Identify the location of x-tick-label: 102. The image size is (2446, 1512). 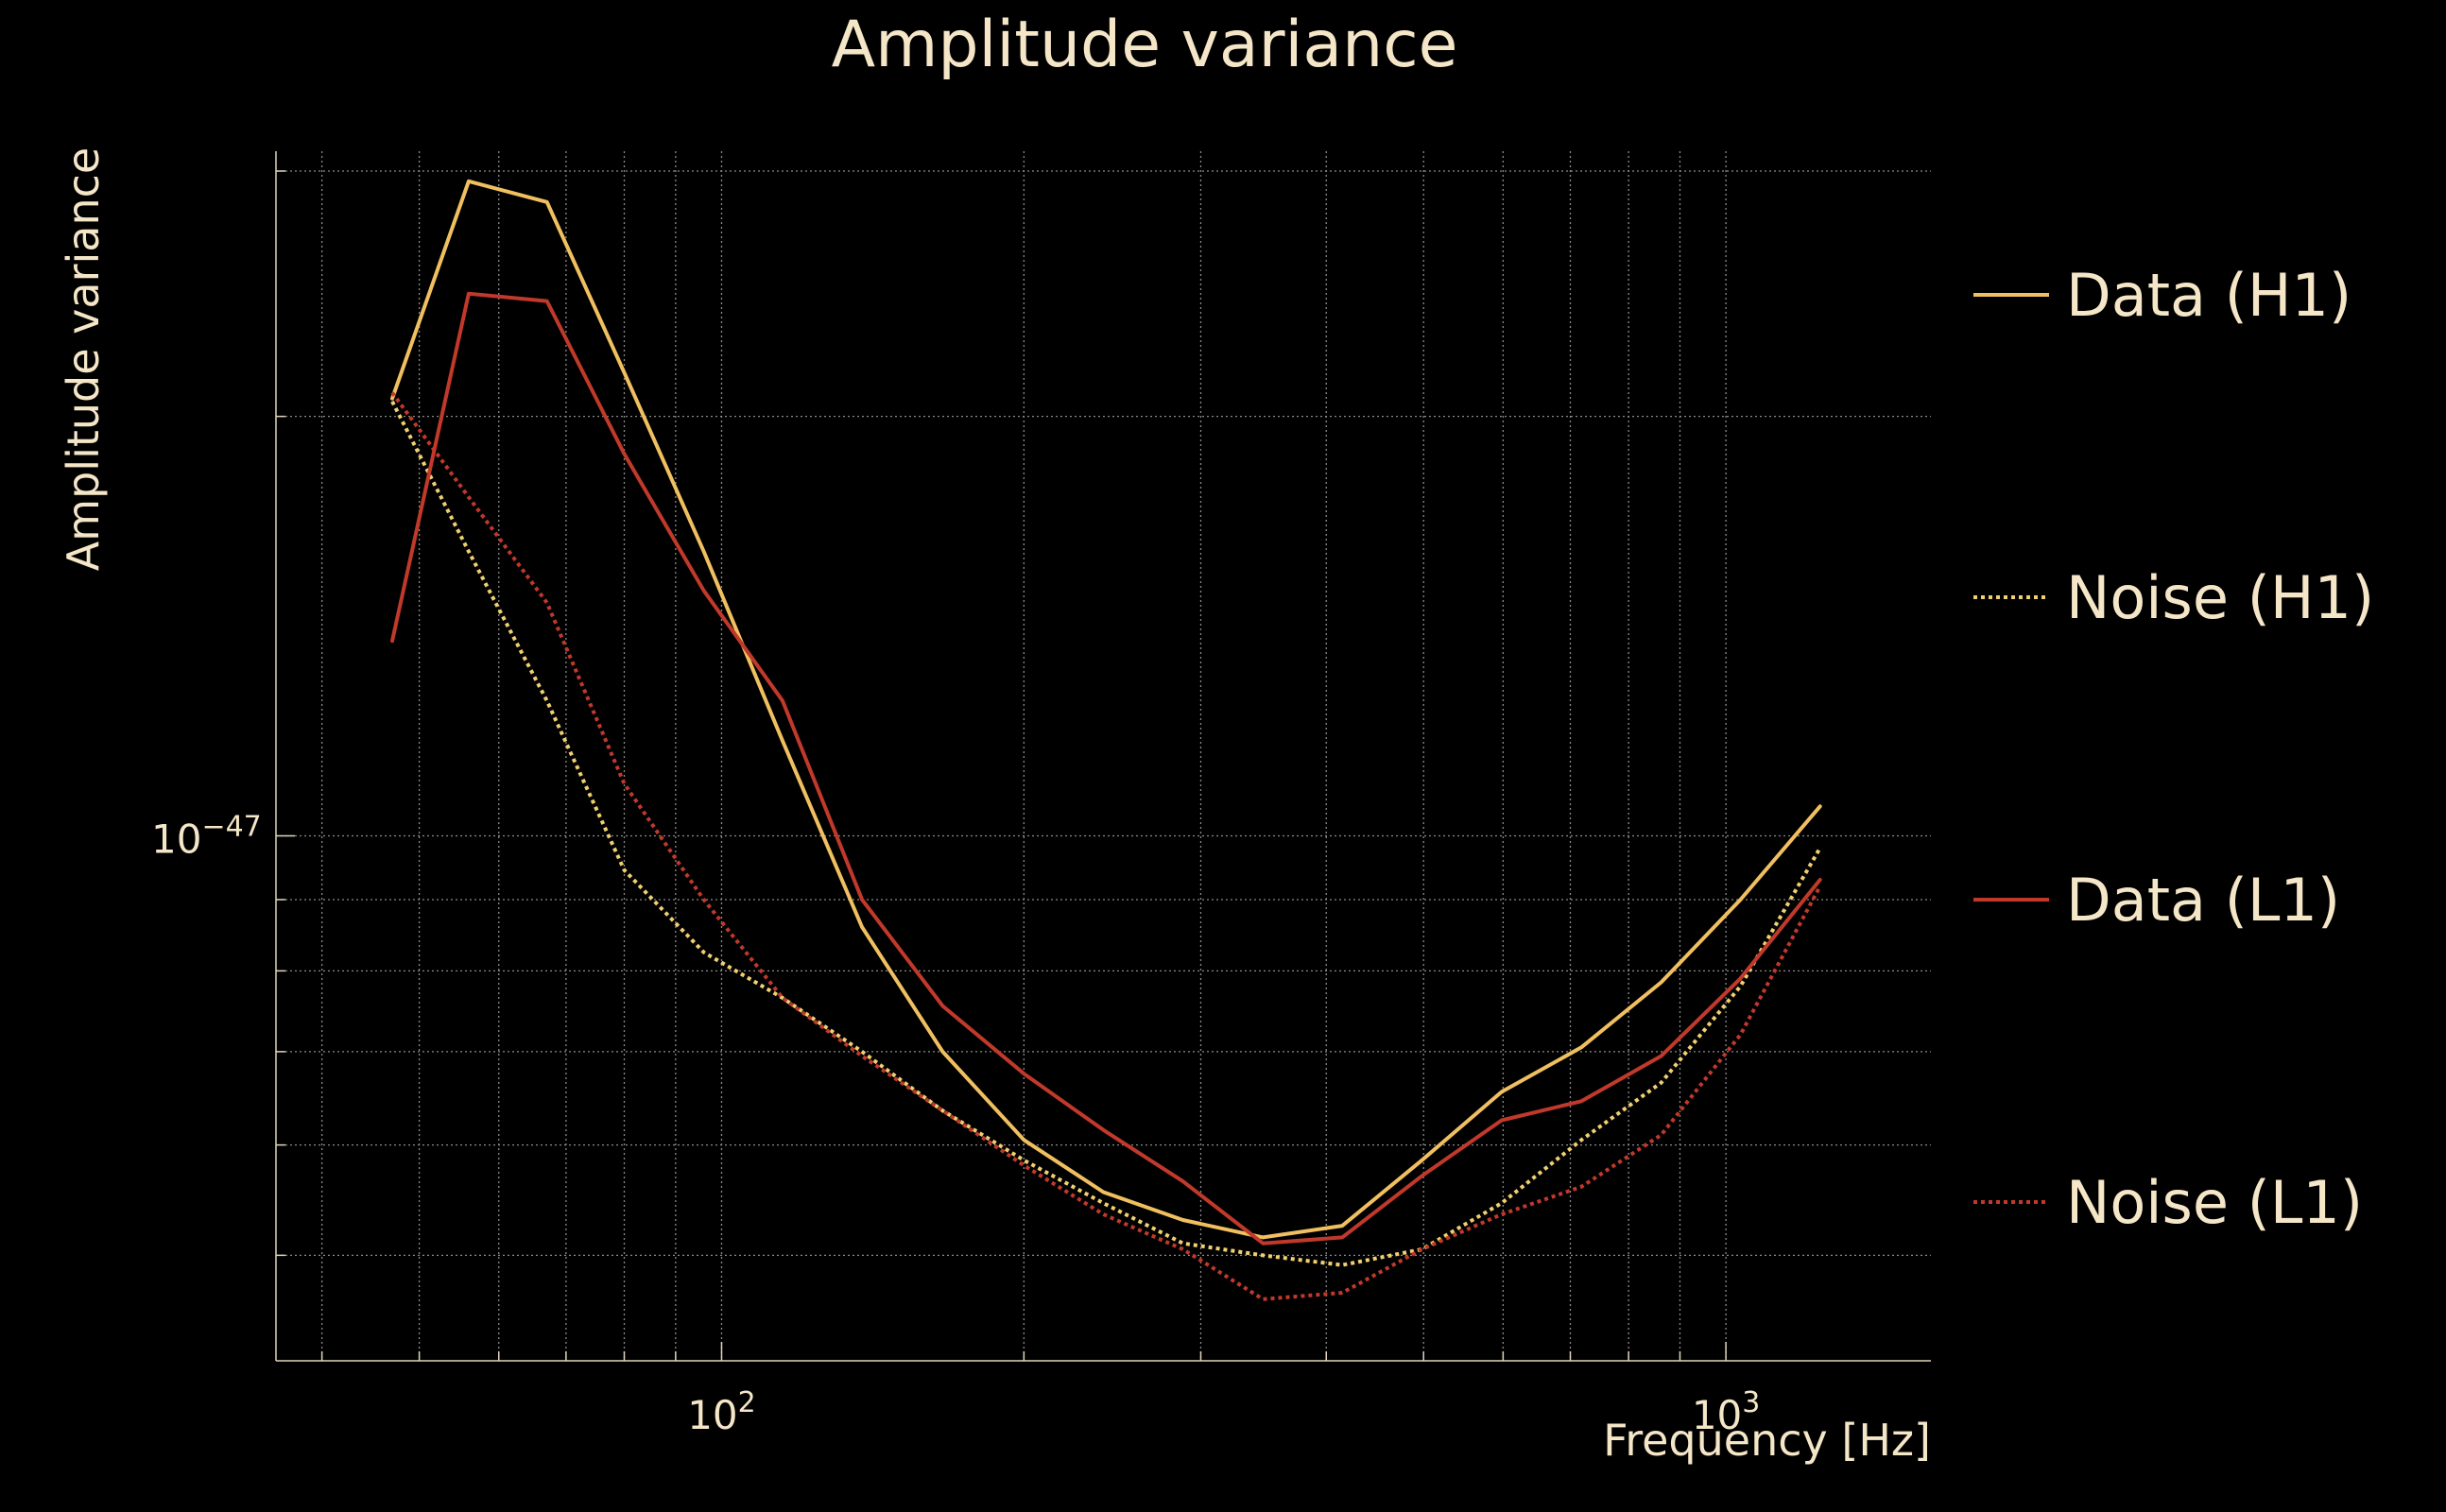
(721, 1412).